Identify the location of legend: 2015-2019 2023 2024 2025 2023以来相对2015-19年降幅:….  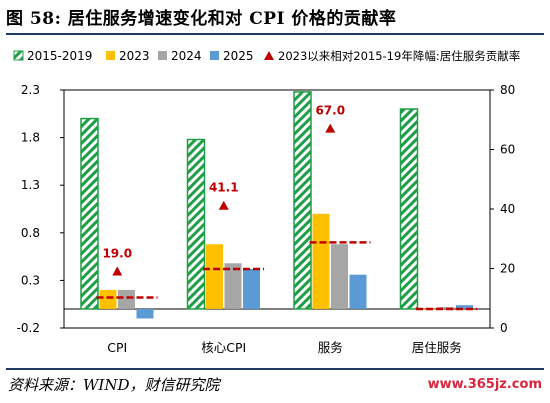
(266, 56).